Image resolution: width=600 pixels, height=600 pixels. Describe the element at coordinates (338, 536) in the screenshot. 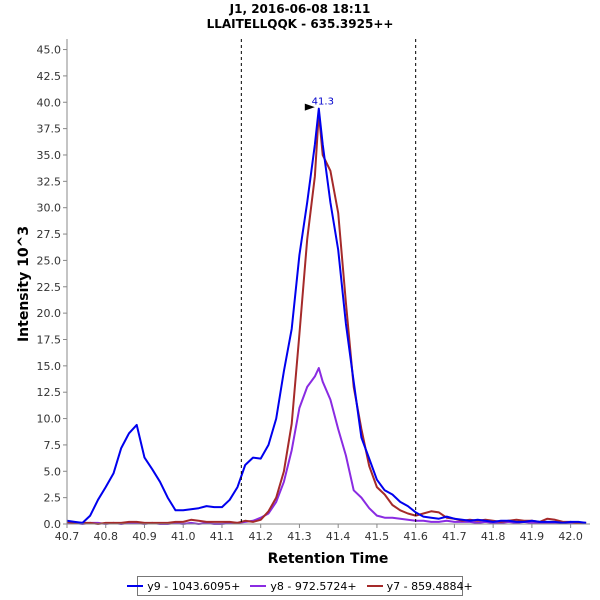

I see `x-tick-label: 41.4` at that location.